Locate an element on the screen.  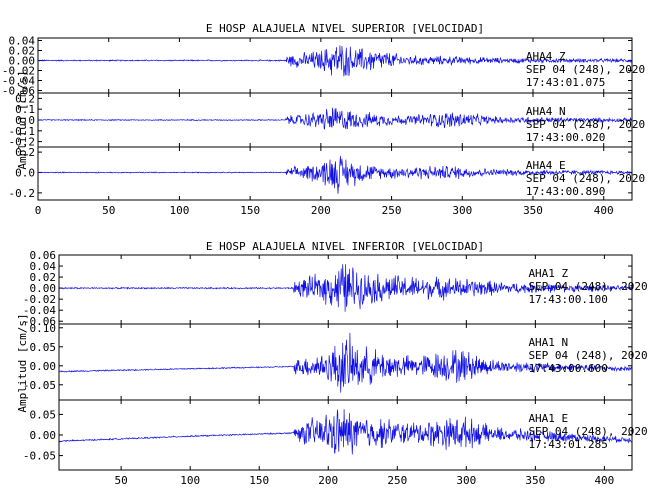
time-label: 17:43:00.890 is located at coordinates (565, 191).